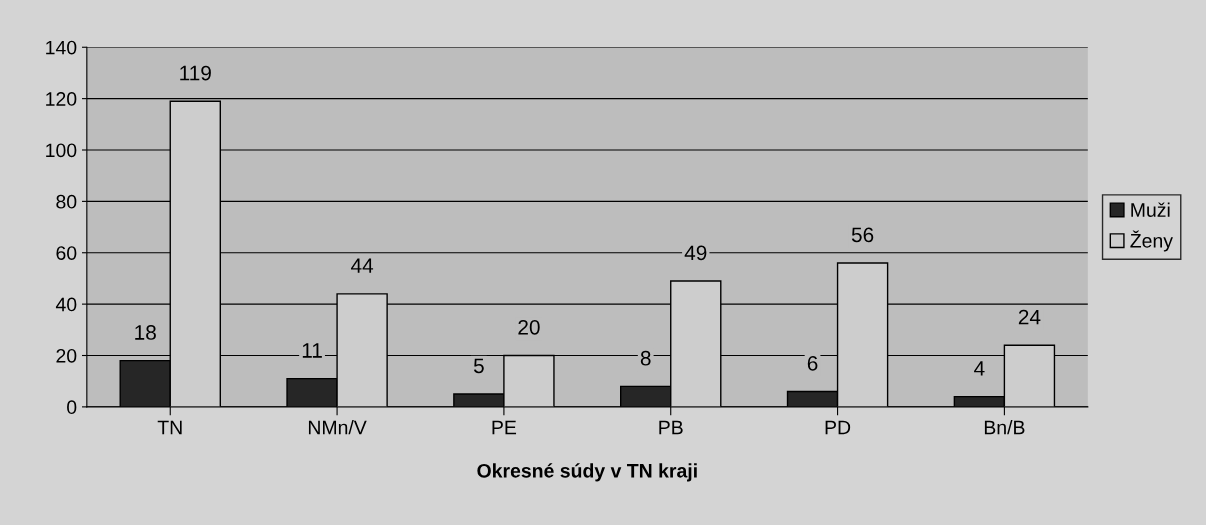 The width and height of the screenshot is (1206, 525). Describe the element at coordinates (1004, 427) in the screenshot. I see `x-tick-label: Bn/B` at that location.